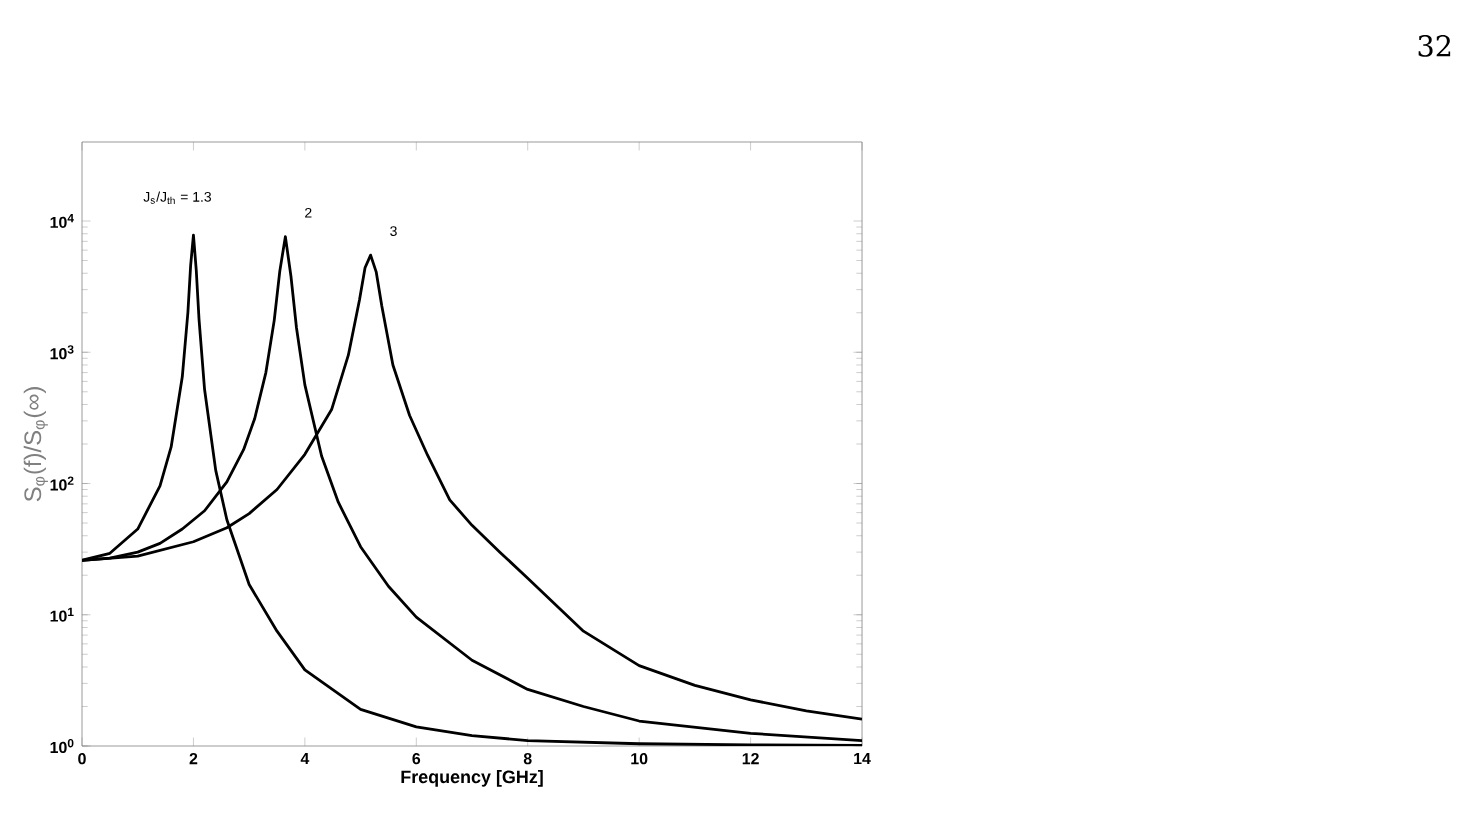 The width and height of the screenshot is (1472, 822). I want to click on y-axis-title: S$_{φ}$(f)/S$_{φ}$(∞), so click(35, 444).